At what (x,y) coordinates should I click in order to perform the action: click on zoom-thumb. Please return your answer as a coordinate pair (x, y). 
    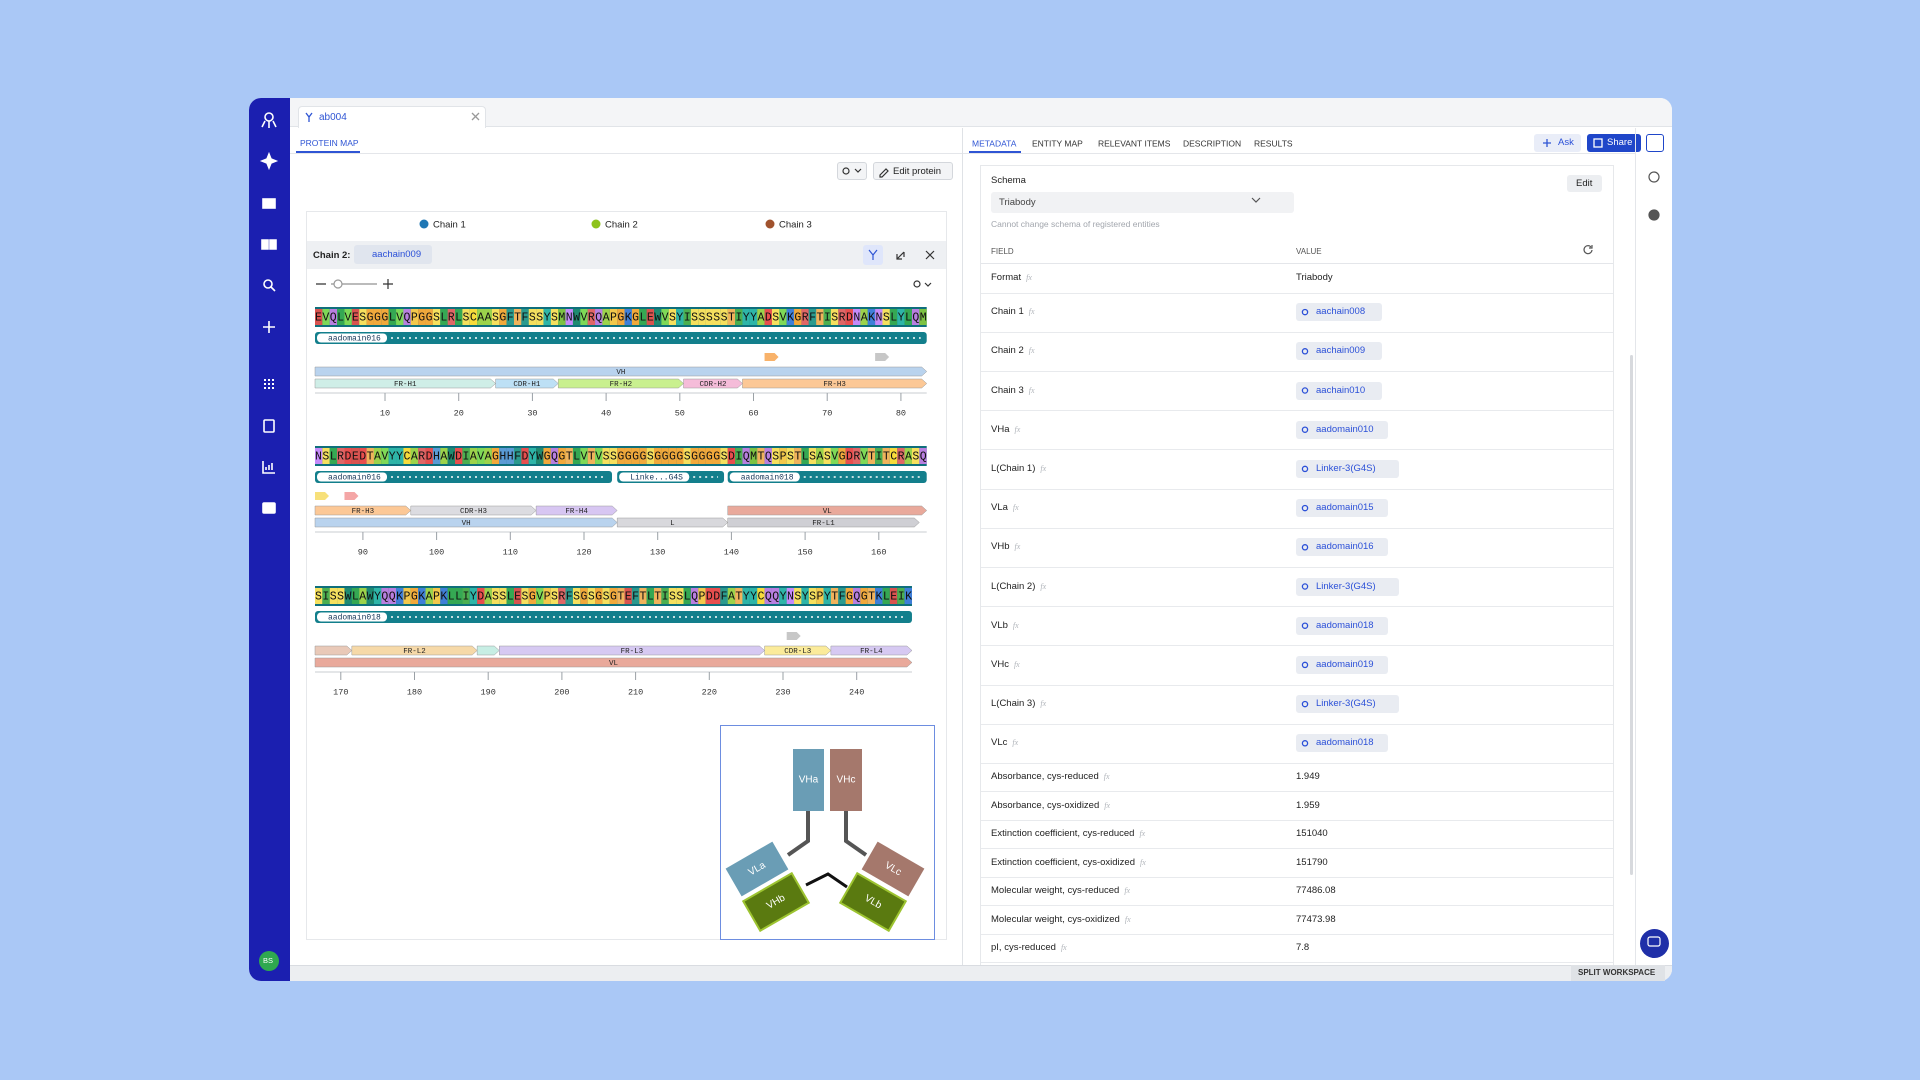
    Looking at the image, I should click on (338, 284).